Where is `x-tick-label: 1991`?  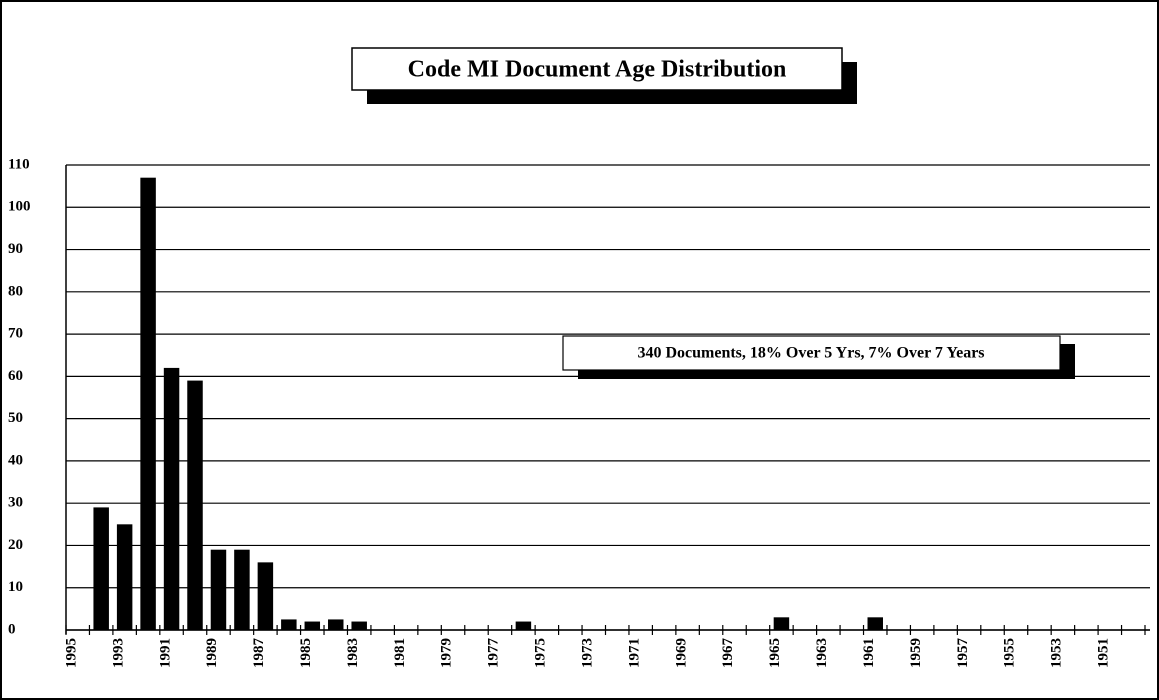
x-tick-label: 1991 is located at coordinates (165, 653).